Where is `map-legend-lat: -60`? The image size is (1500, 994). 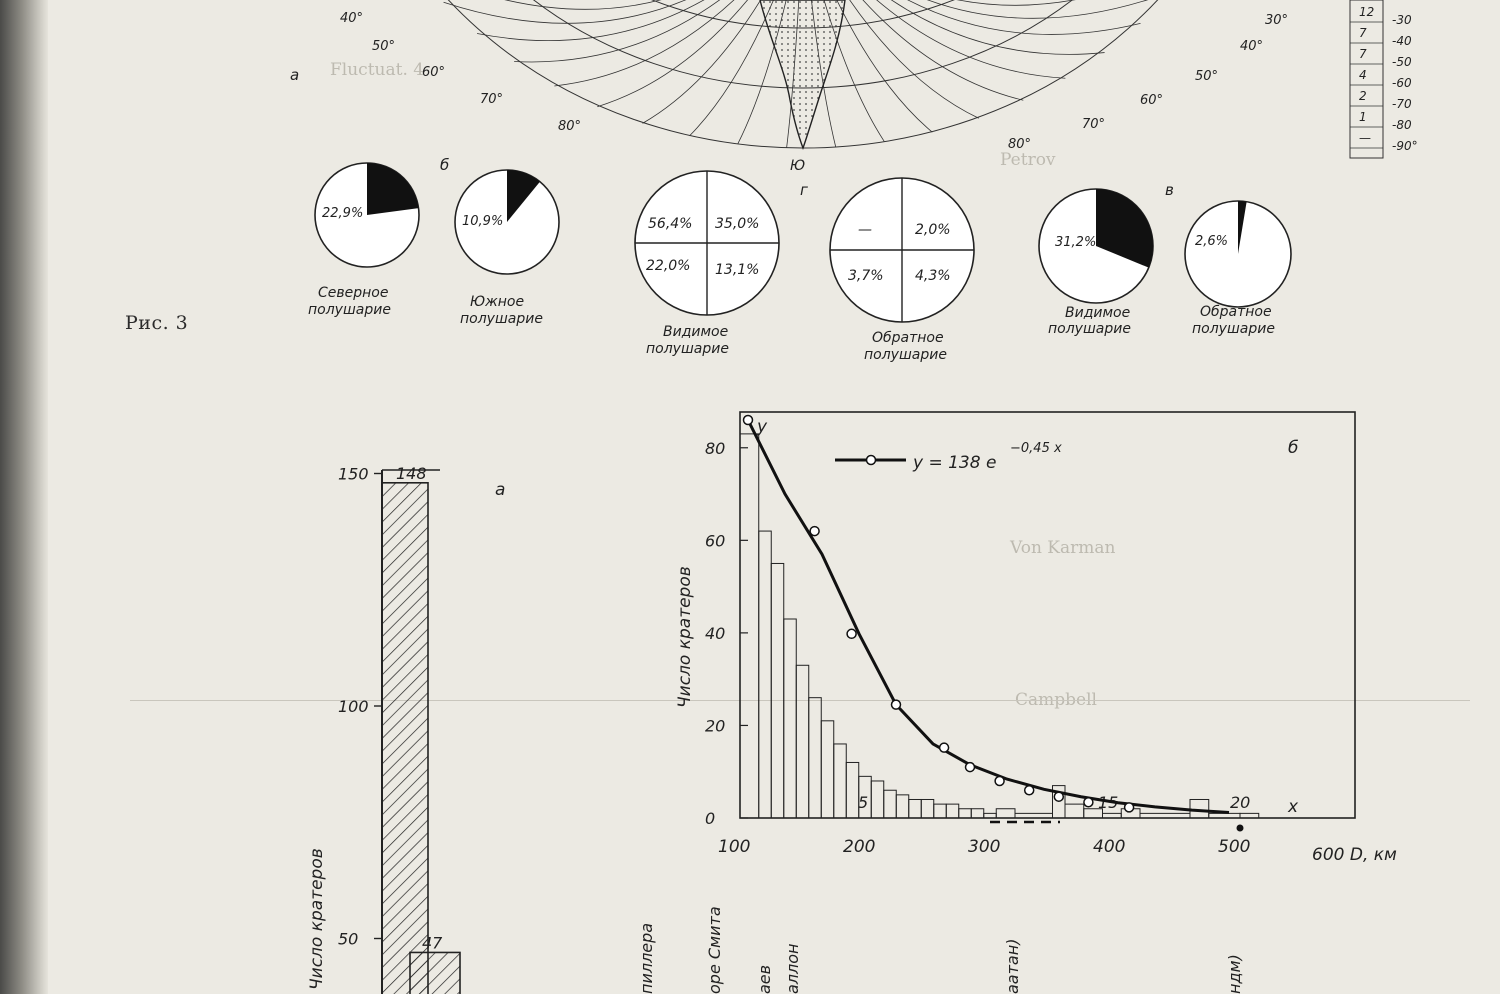 map-legend-lat: -60 is located at coordinates (1402, 83).